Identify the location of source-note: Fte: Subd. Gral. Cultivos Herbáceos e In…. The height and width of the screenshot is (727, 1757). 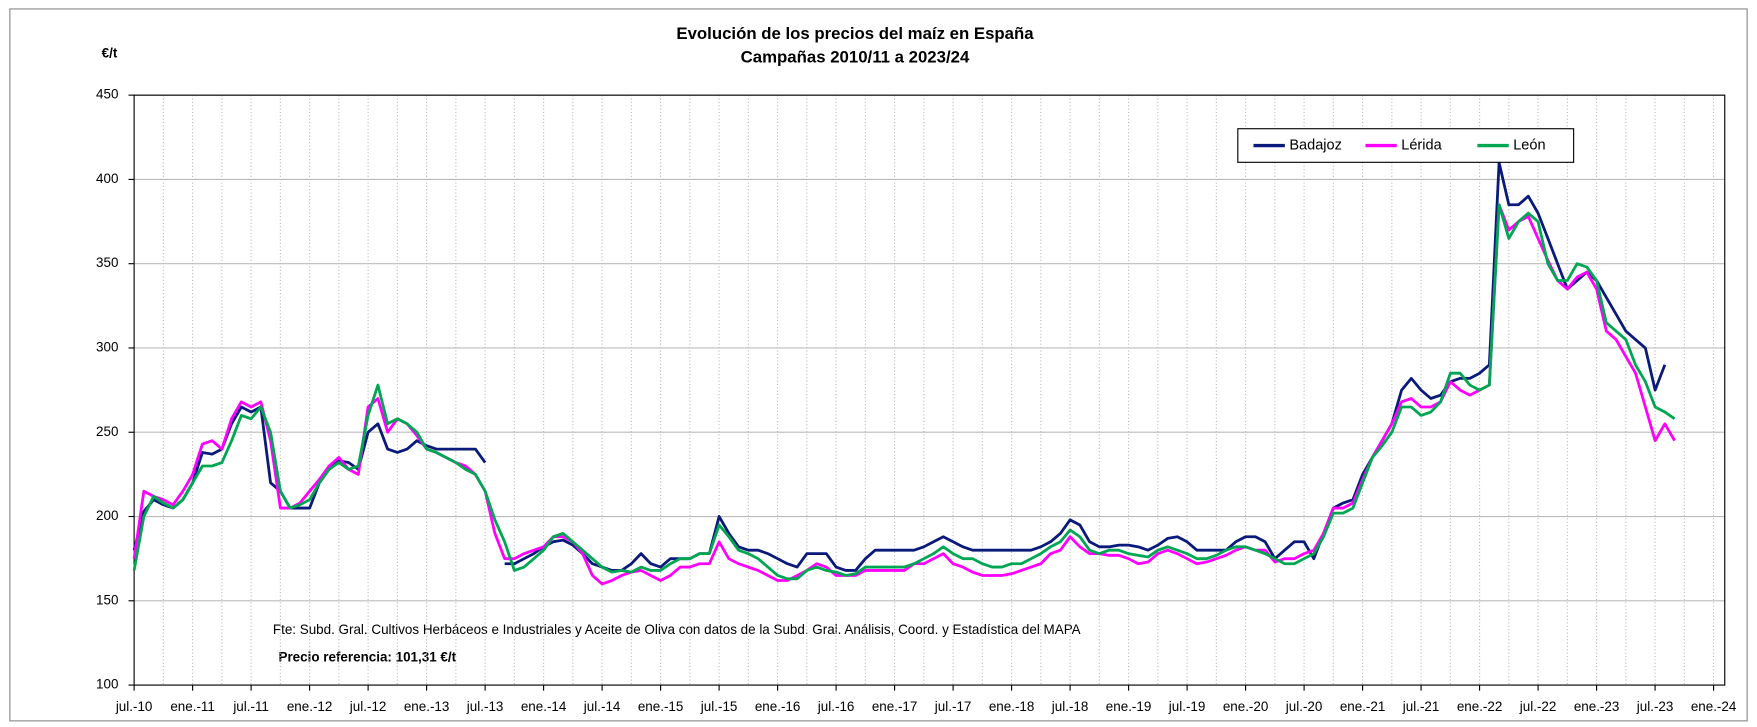
(677, 629).